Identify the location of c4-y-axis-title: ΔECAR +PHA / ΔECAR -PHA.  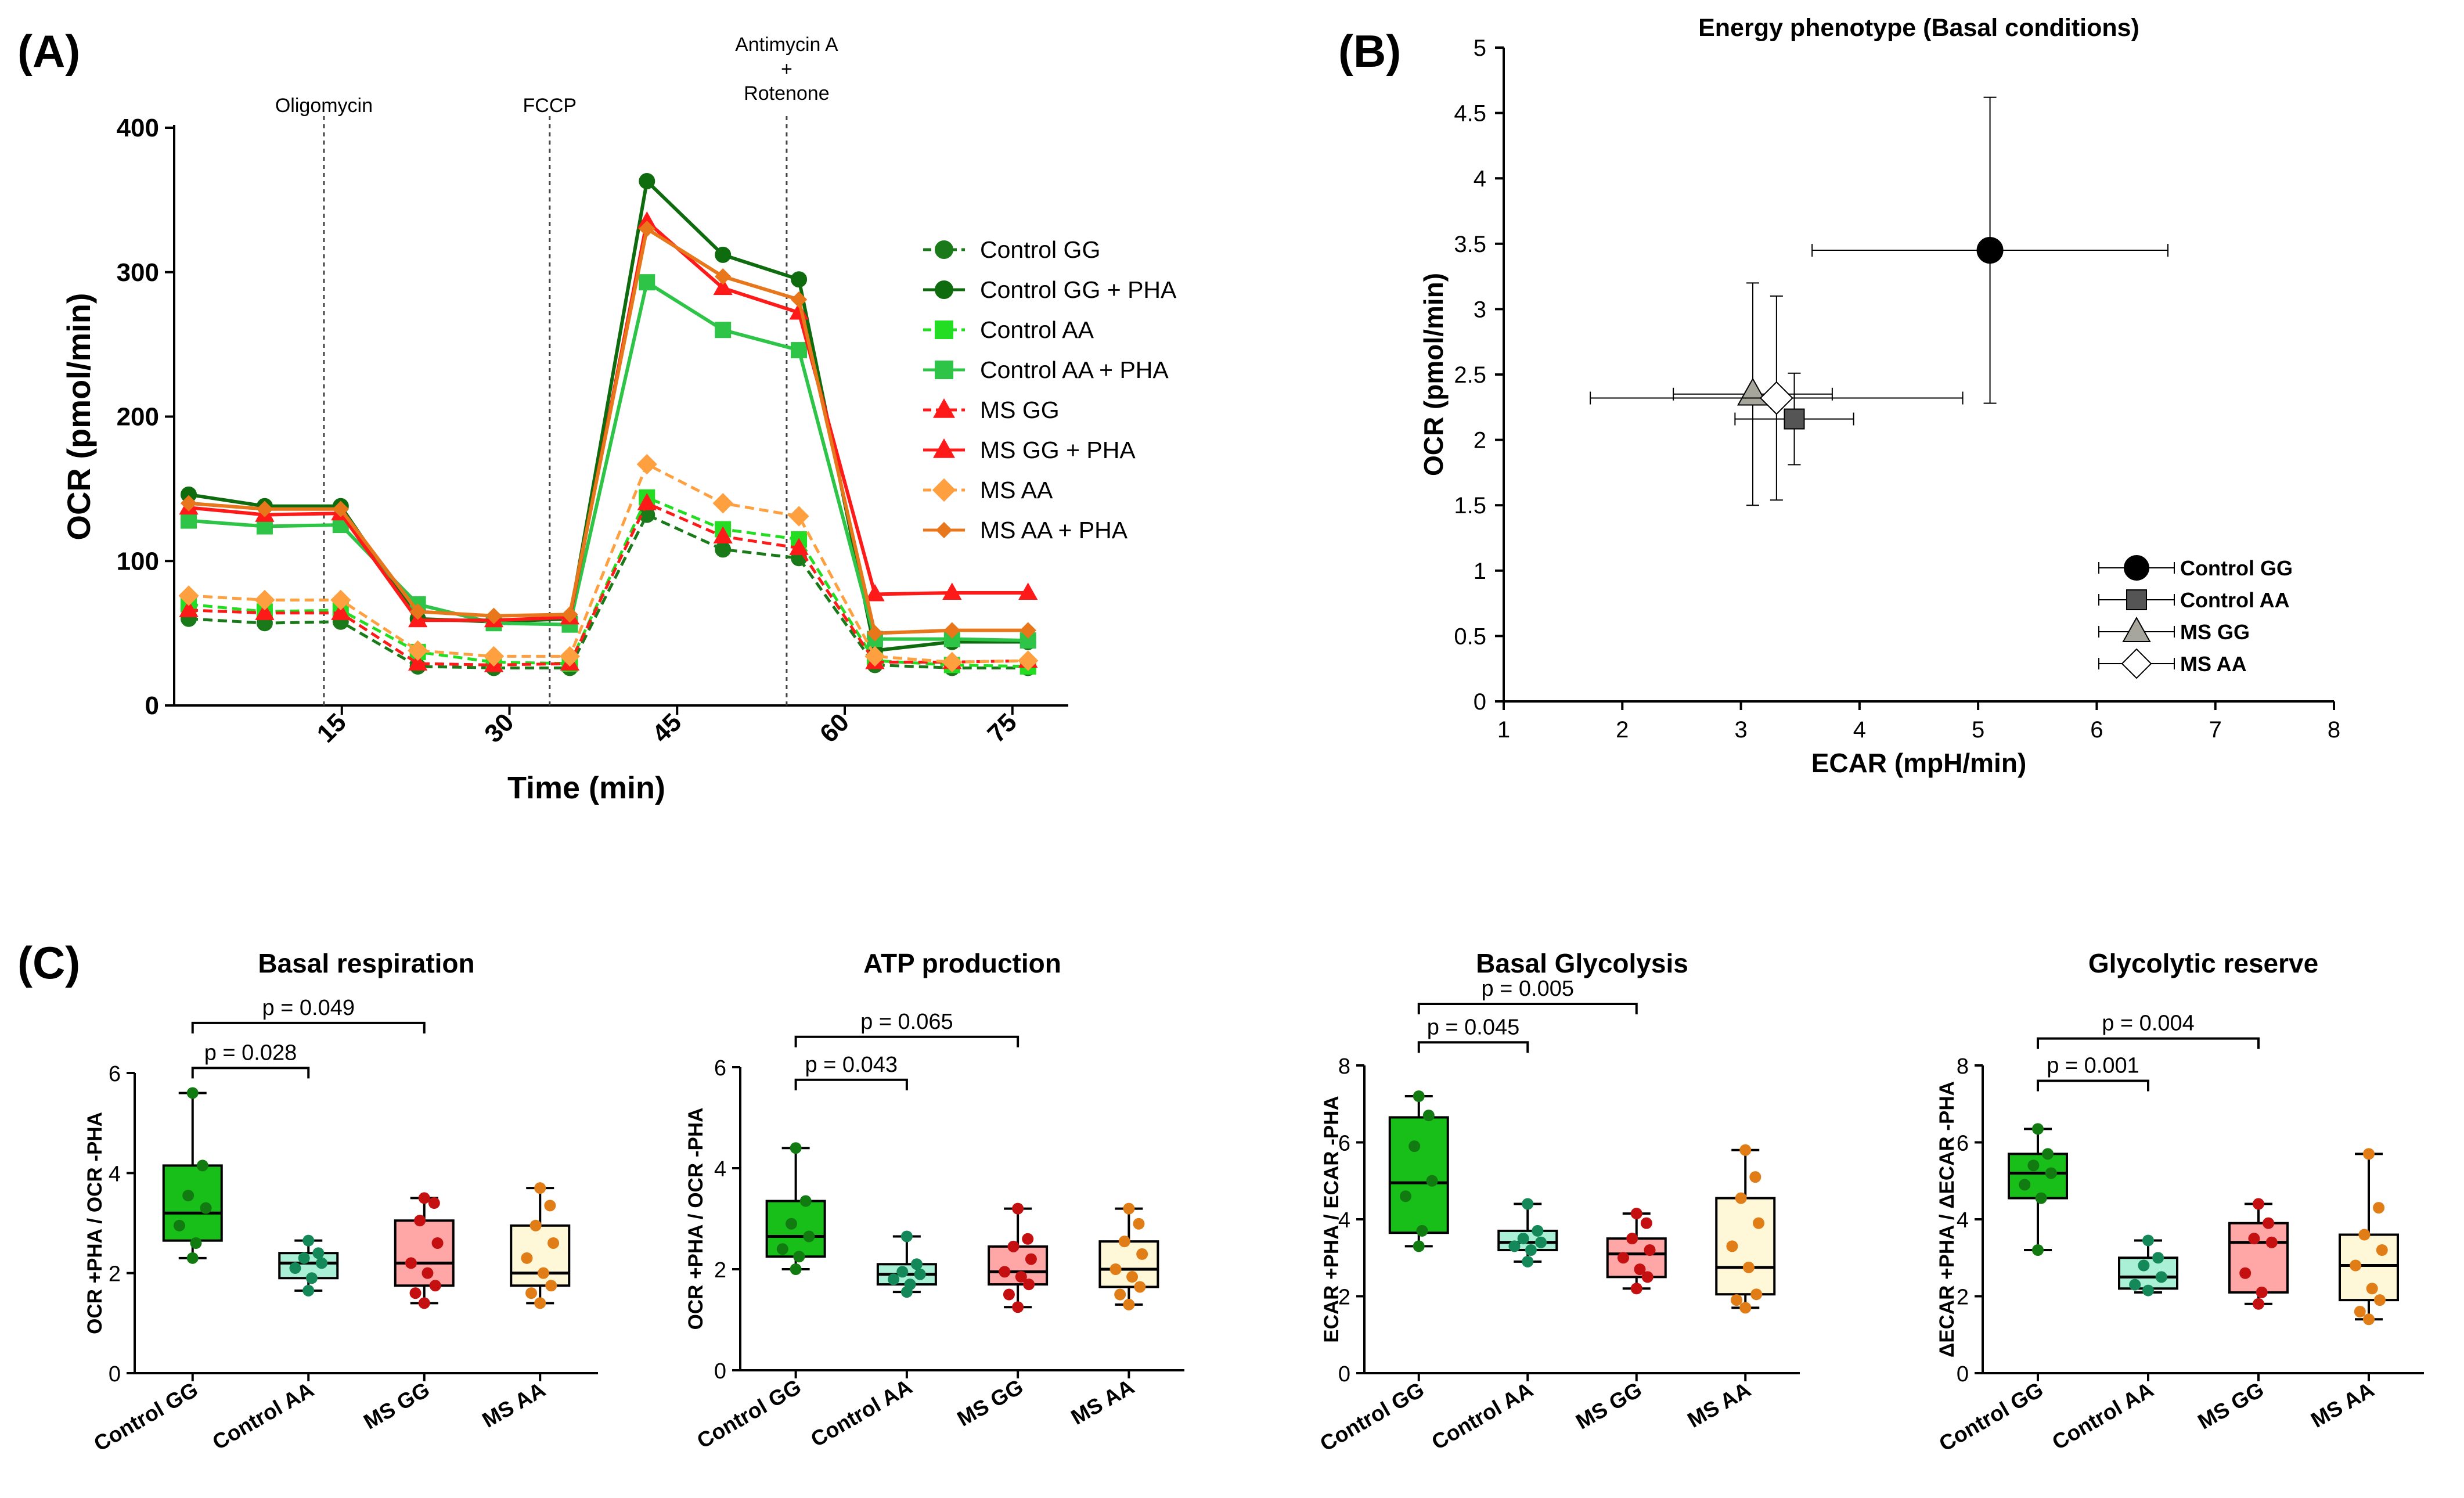
(1947, 1219).